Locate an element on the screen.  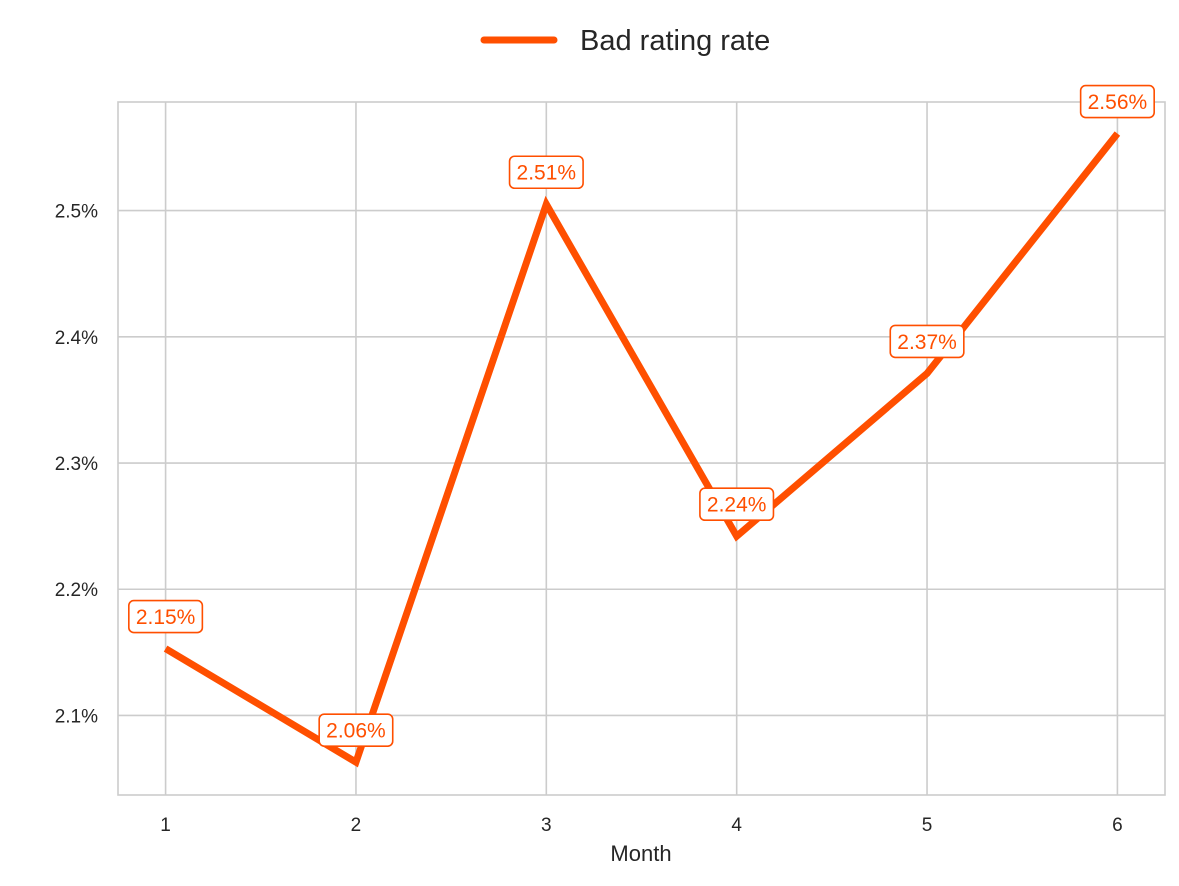
data-label-text: 2.15% is located at coordinates (166, 617).